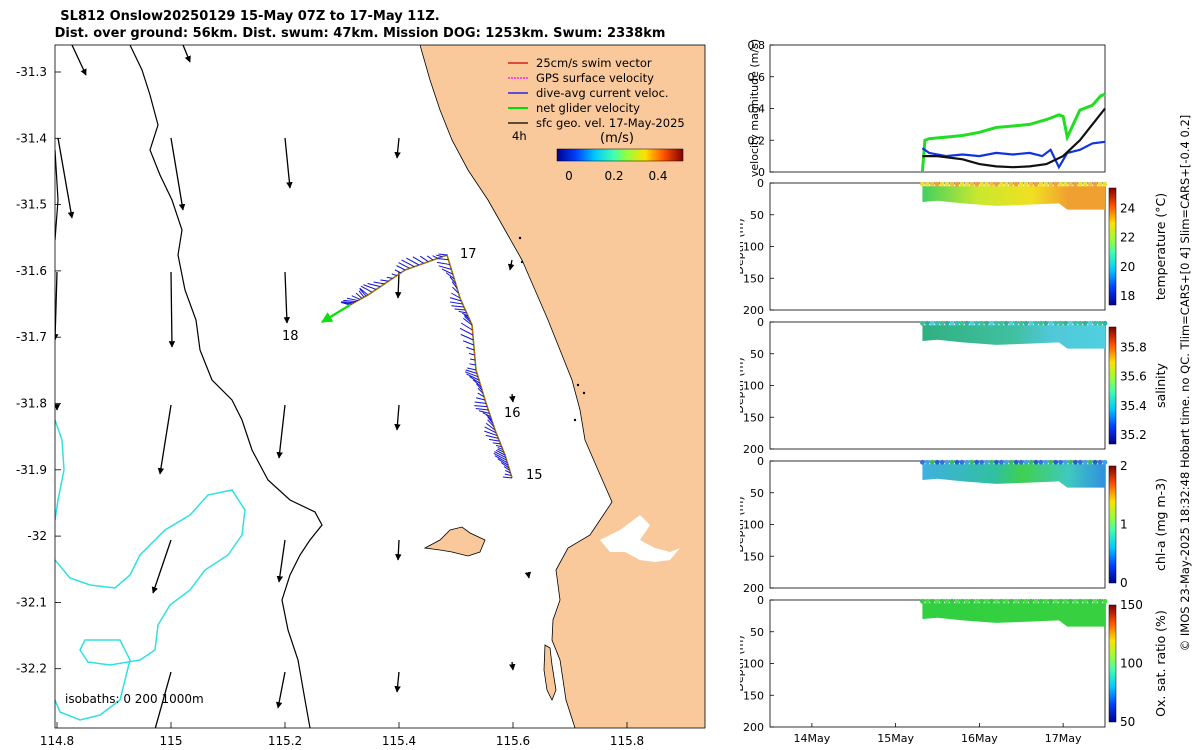 This screenshot has height=750, width=1200. Describe the element at coordinates (1127, 722) in the screenshot. I see `colorbar-tick-label: 50` at that location.